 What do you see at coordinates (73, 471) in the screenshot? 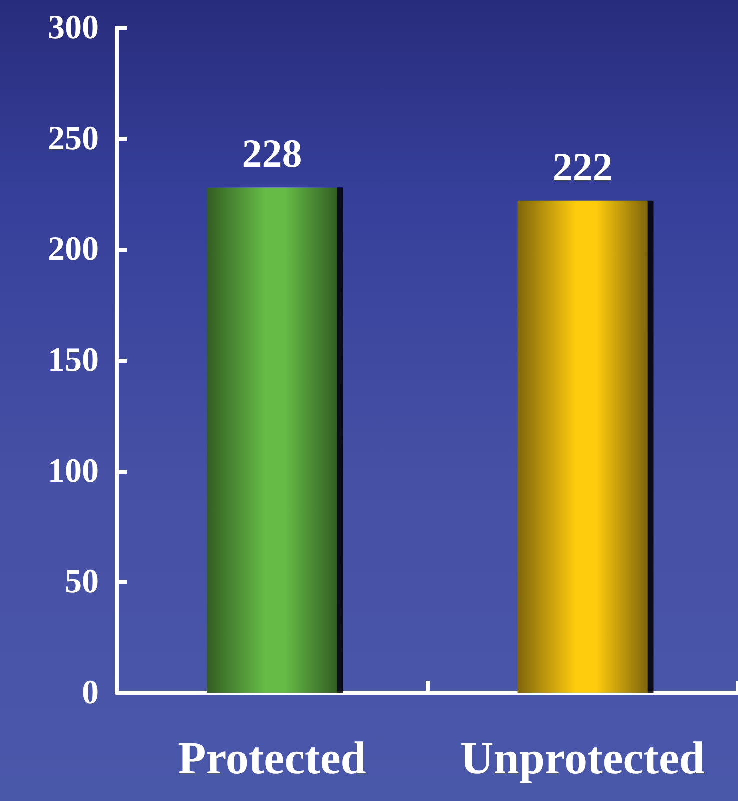
I see `y-tick-label: 100` at bounding box center [73, 471].